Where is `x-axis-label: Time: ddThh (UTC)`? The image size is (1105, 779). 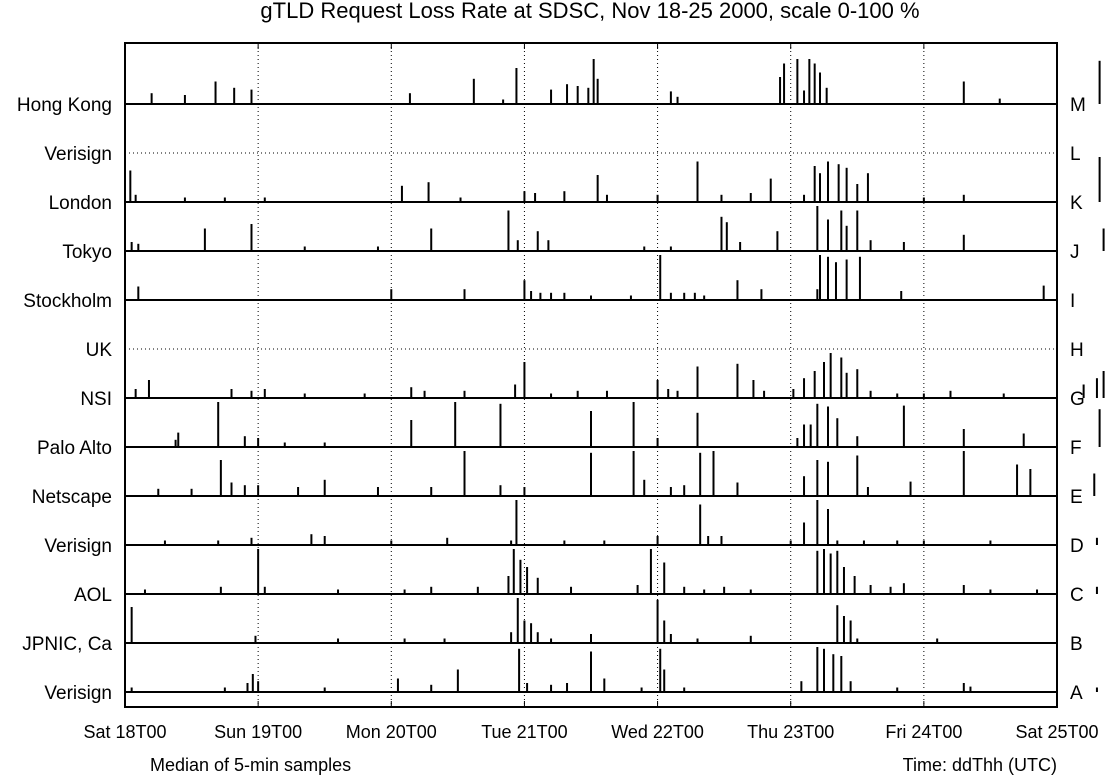
x-axis-label: Time: ddThh (UTC) is located at coordinates (980, 765).